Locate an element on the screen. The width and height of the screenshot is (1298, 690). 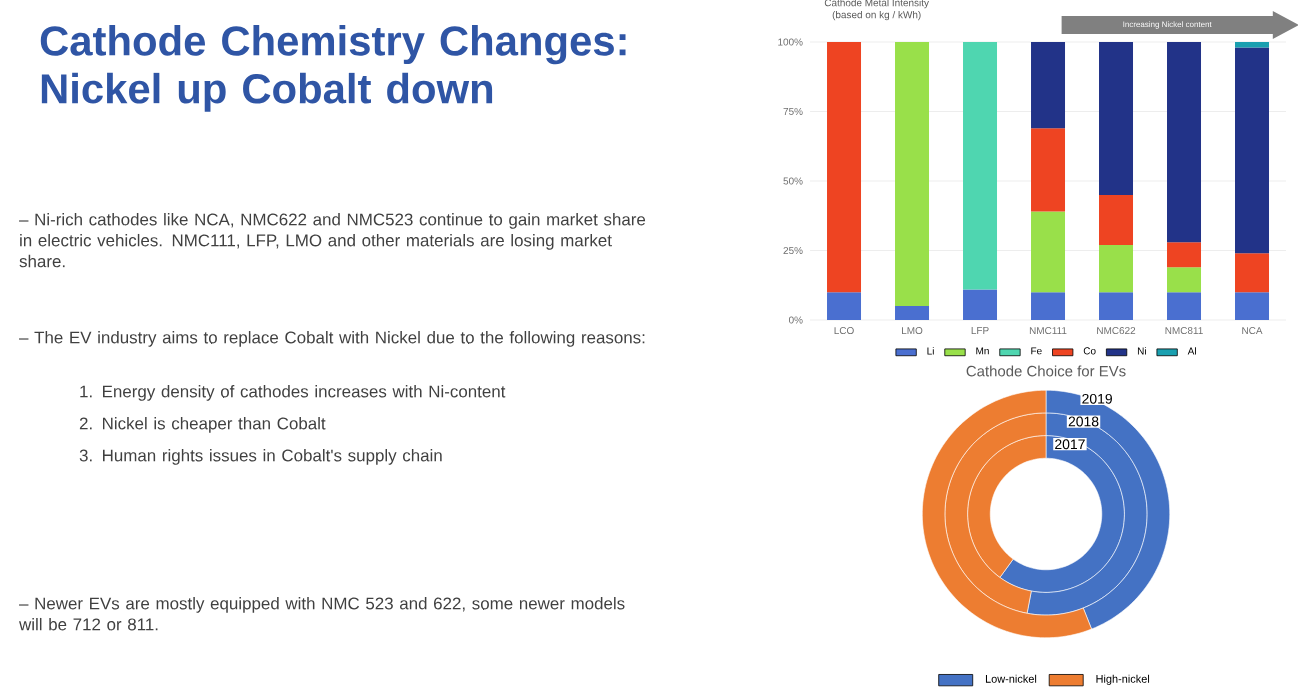
text: 3. Human rights issues in Cobalt's supply chain is located at coordinates (260, 457).